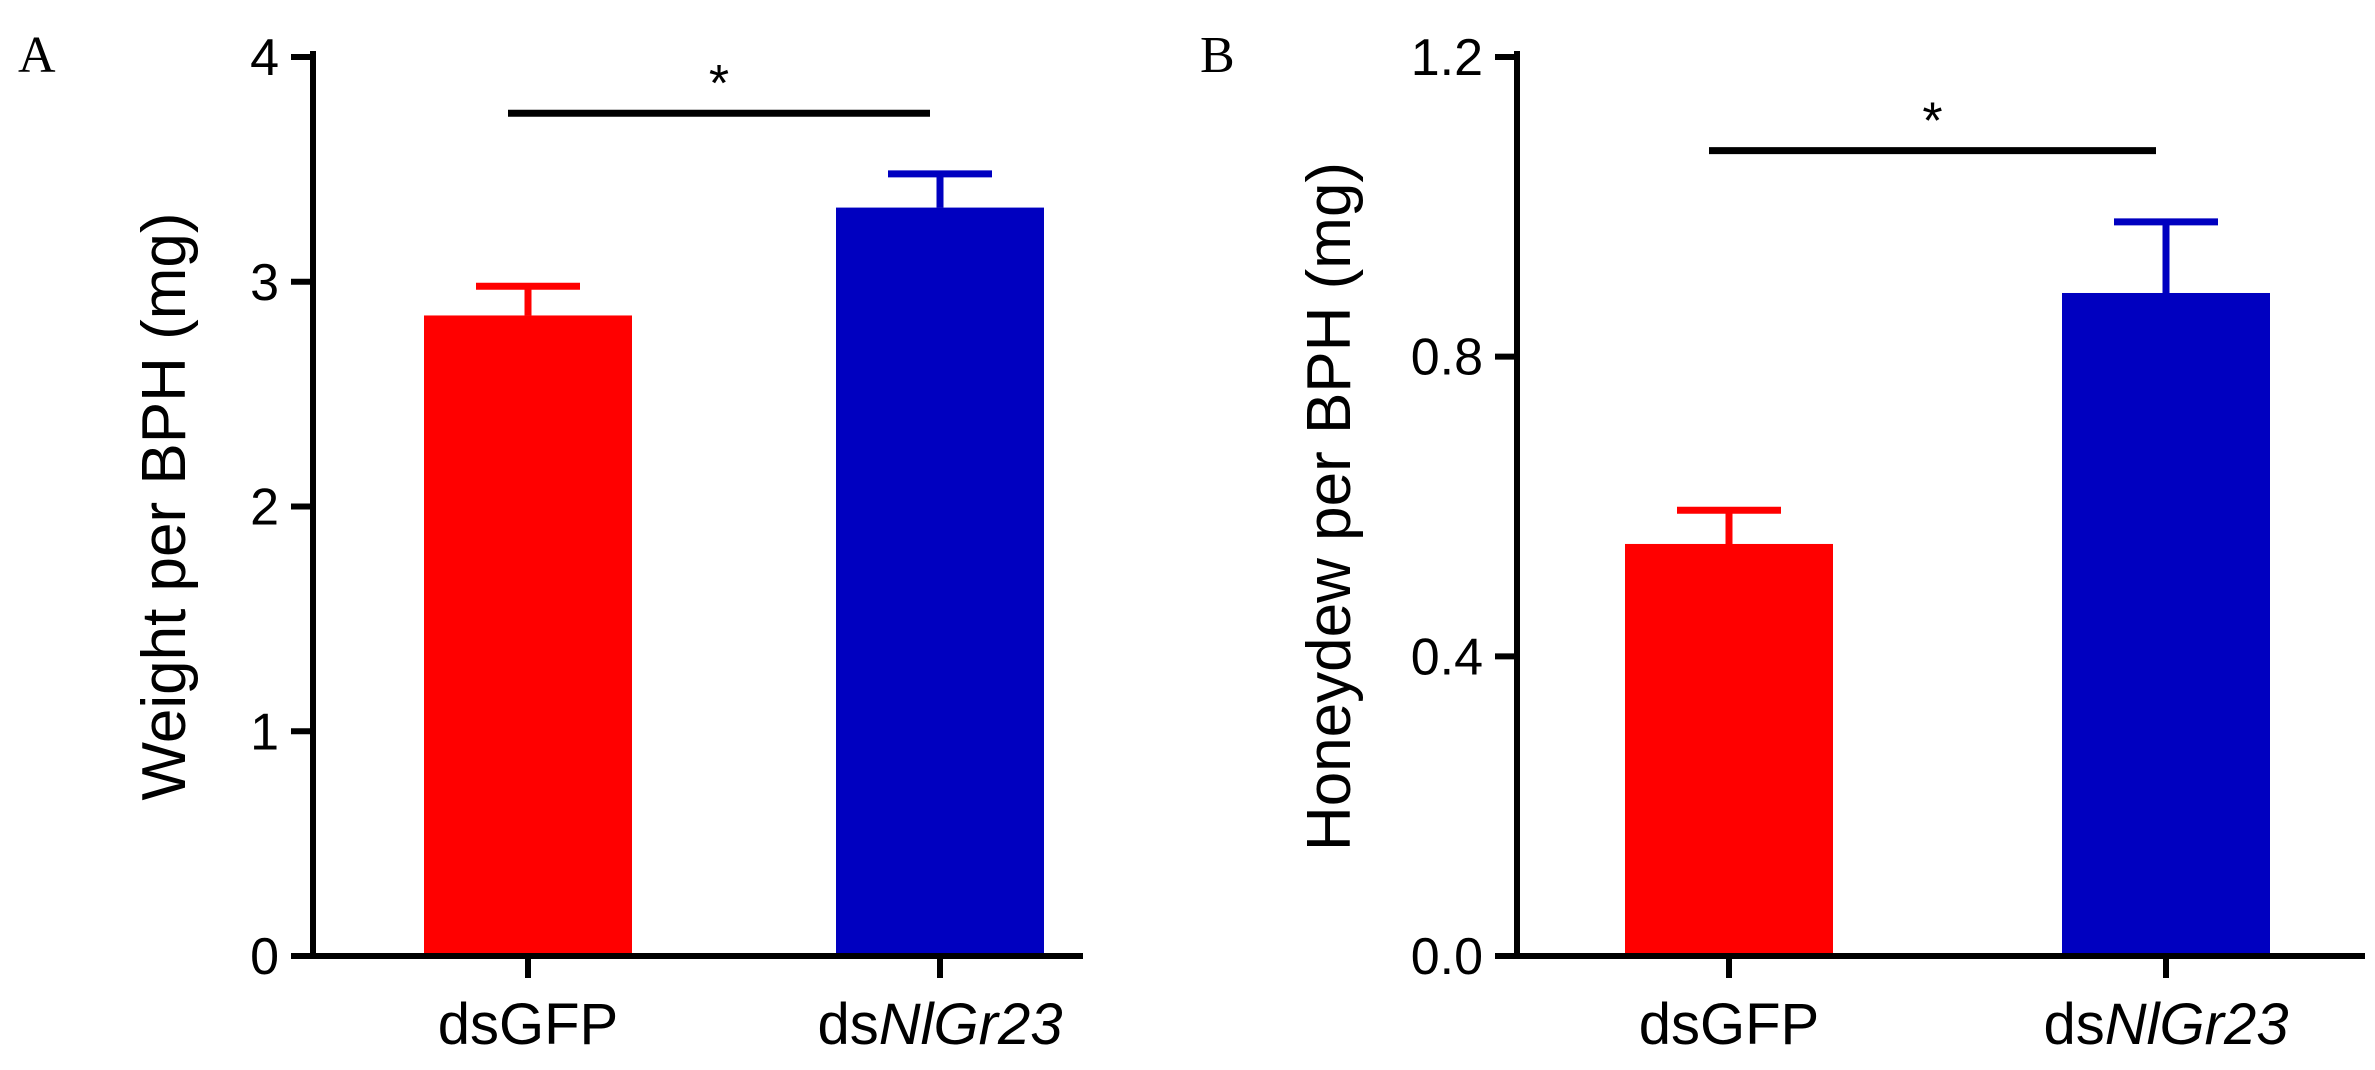 This screenshot has height=1070, width=2375. What do you see at coordinates (37, 55) in the screenshot?
I see `panel-label: A` at bounding box center [37, 55].